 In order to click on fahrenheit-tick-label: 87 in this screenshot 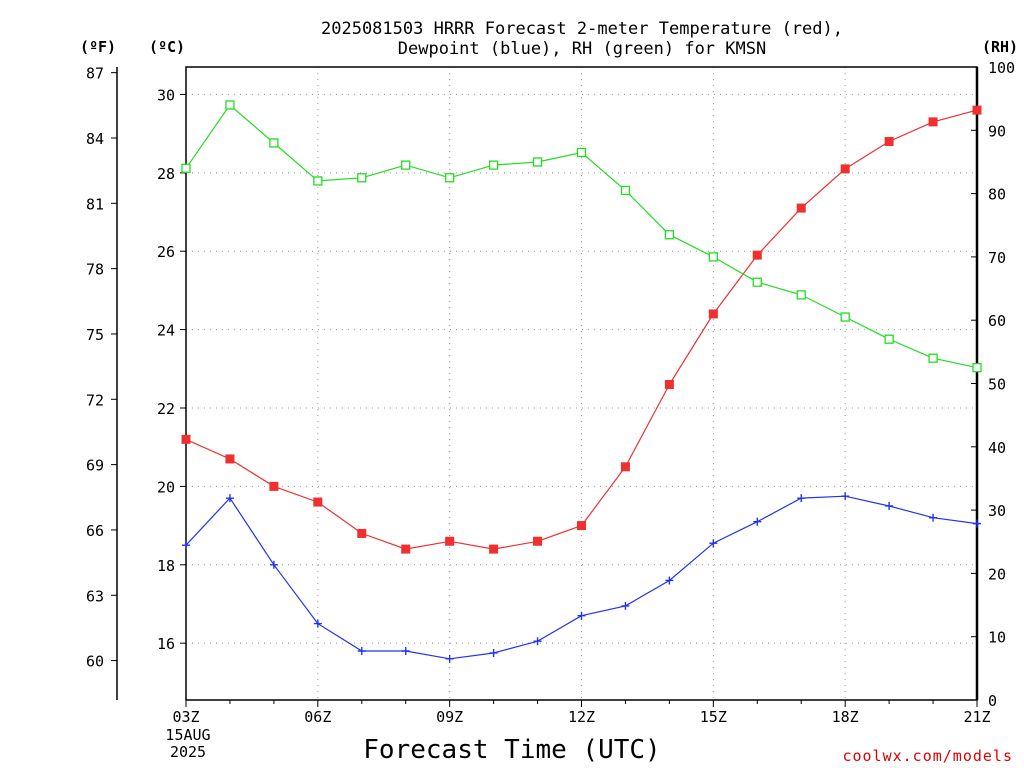, I will do `click(95, 74)`.